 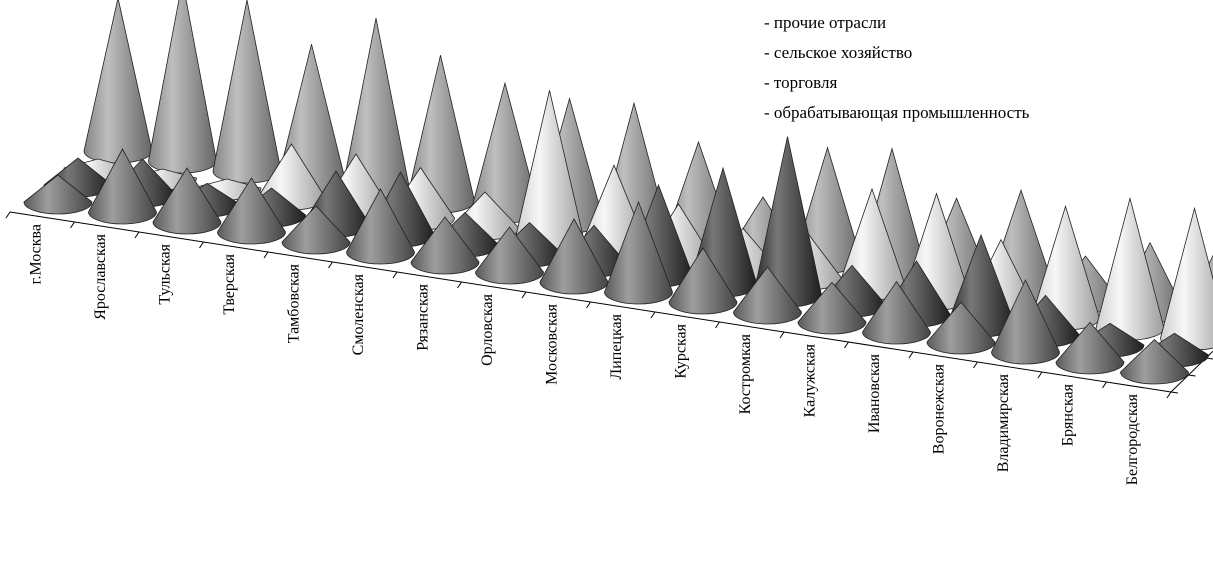 I want to click on legend-entry-trade: - торговля, so click(x=800, y=82).